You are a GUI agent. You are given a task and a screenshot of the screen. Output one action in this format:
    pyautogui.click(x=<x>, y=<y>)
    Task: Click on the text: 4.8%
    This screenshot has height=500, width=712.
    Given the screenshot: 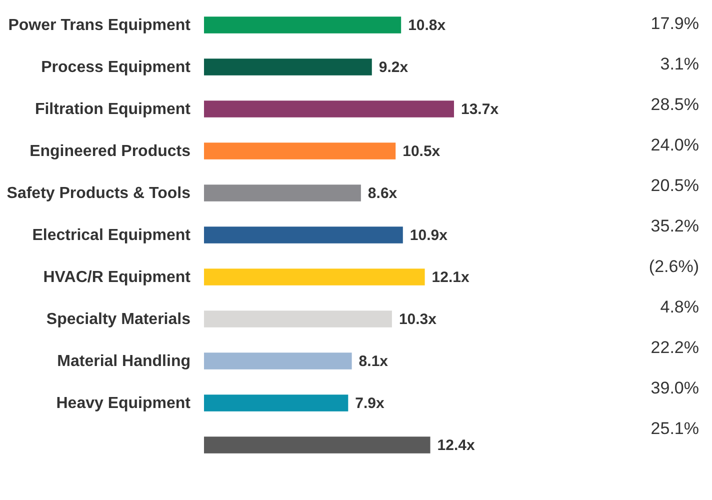 What is the action you would take?
    pyautogui.click(x=679, y=307)
    